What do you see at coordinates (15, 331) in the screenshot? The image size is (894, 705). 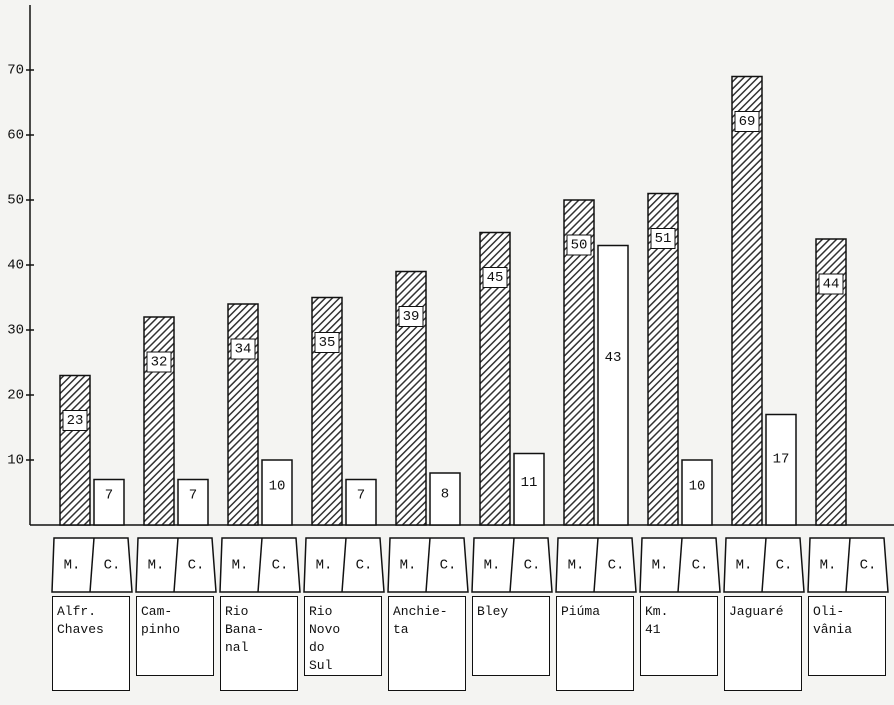 I see `y-tick-label: 30` at bounding box center [15, 331].